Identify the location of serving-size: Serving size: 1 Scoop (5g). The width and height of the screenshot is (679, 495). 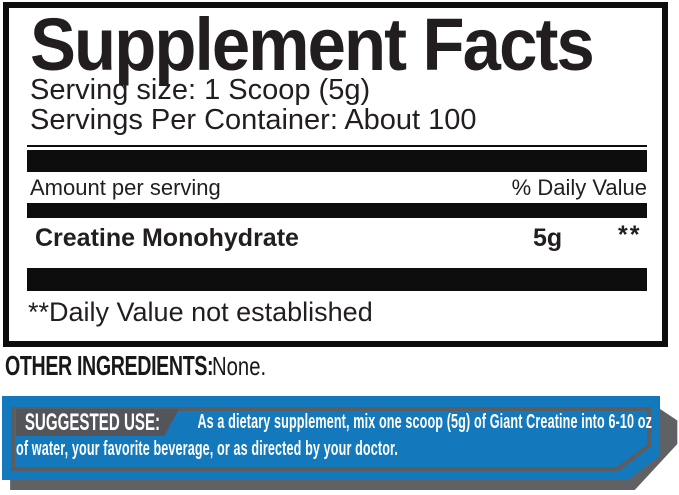
(200, 90).